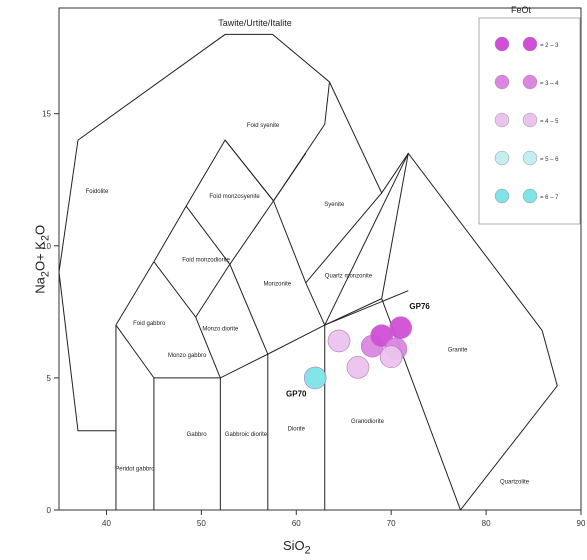 This screenshot has width=587, height=560. Describe the element at coordinates (549, 160) in the screenshot. I see `legend-label: = 5 – 6` at that location.